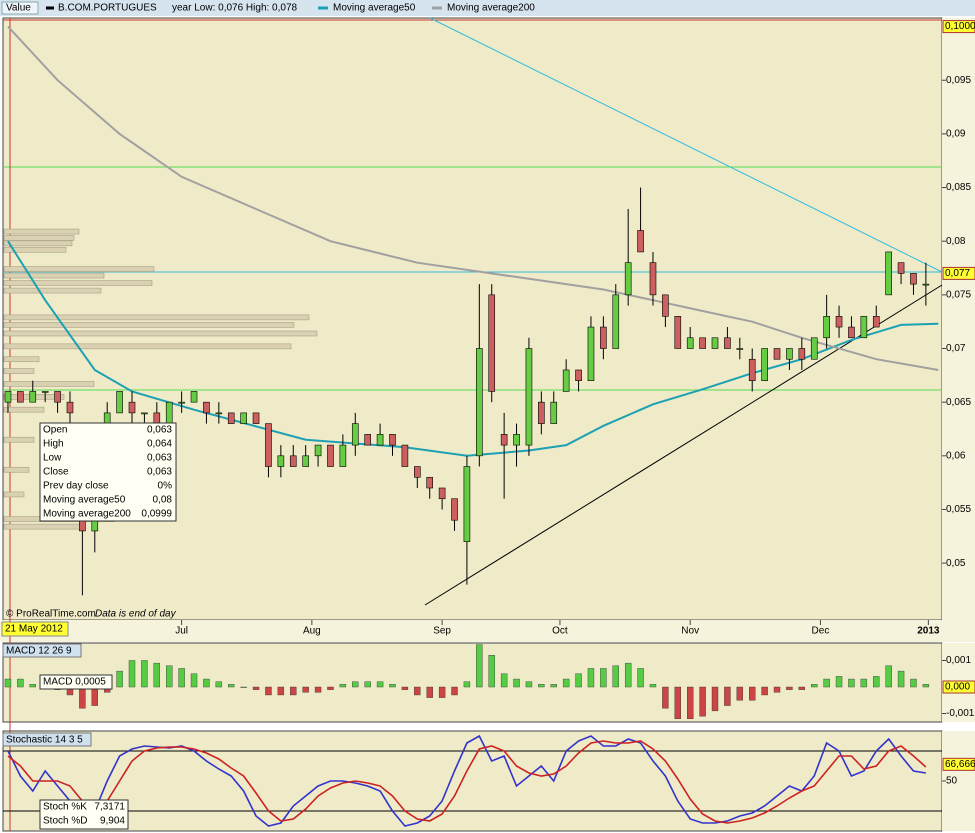 The image size is (975, 833). I want to click on y-tick-label: 0,07, so click(956, 348).